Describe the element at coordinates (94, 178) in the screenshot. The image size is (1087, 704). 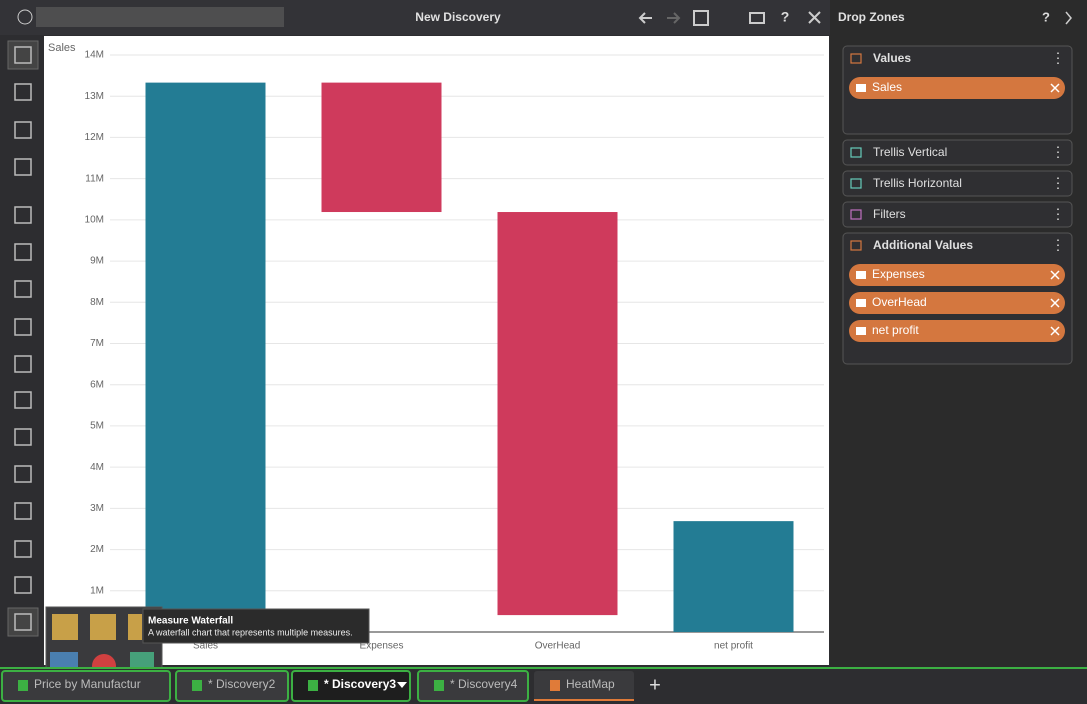
I see `y-tick-label: 11M` at that location.